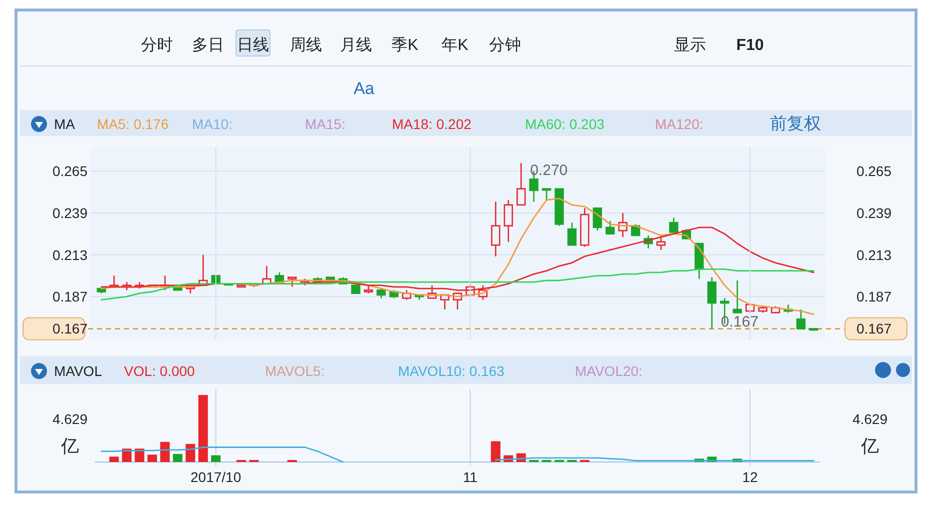  I want to click on ref-line-label: 0.167, so click(70, 328).